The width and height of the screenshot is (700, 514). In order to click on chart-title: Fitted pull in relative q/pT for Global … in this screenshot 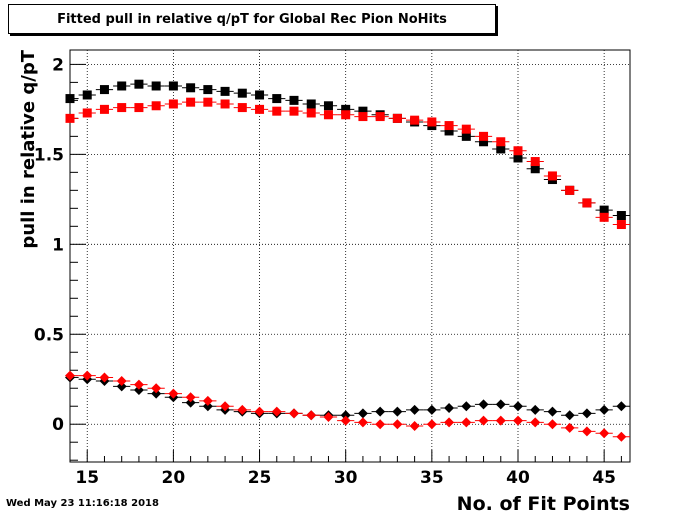, I will do `click(252, 19)`.